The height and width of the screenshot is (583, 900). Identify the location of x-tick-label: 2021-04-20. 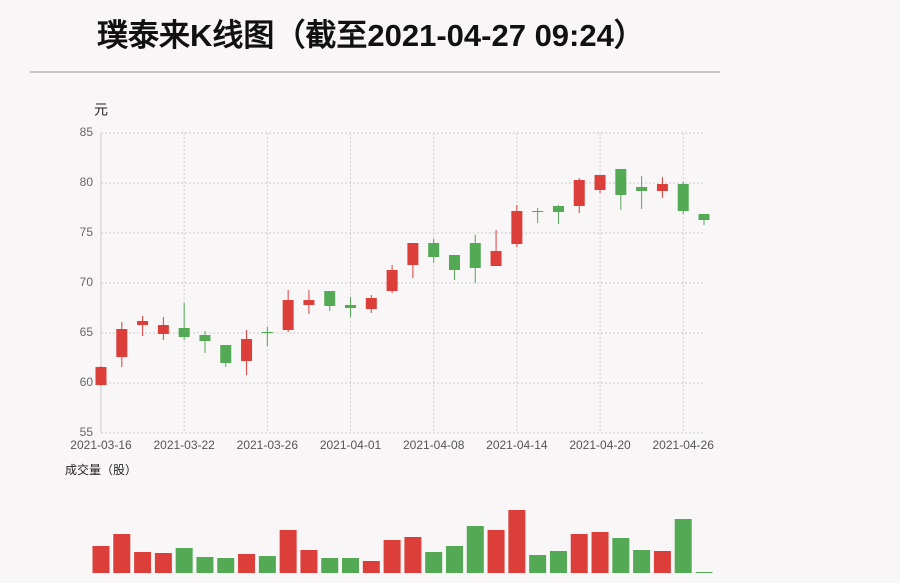
(600, 445).